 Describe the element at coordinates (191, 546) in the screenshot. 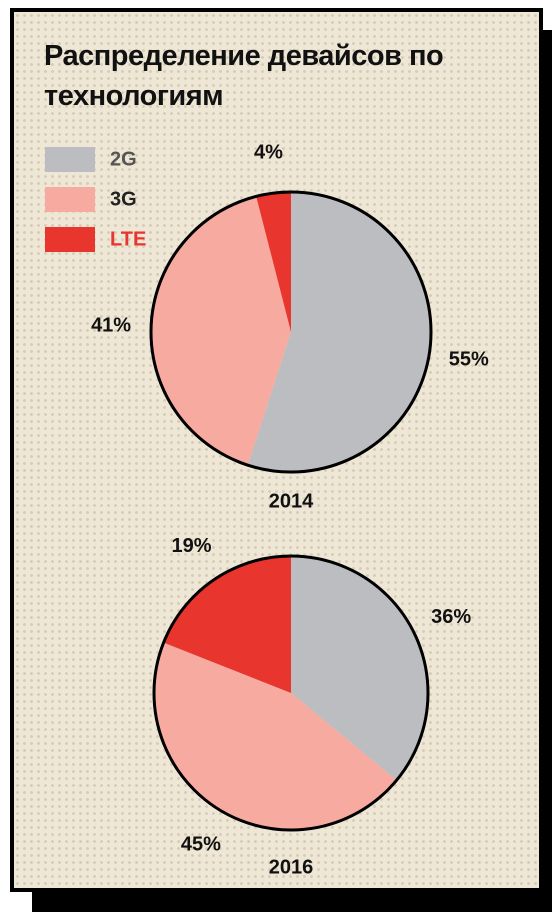

I see `data-label: 19%` at that location.